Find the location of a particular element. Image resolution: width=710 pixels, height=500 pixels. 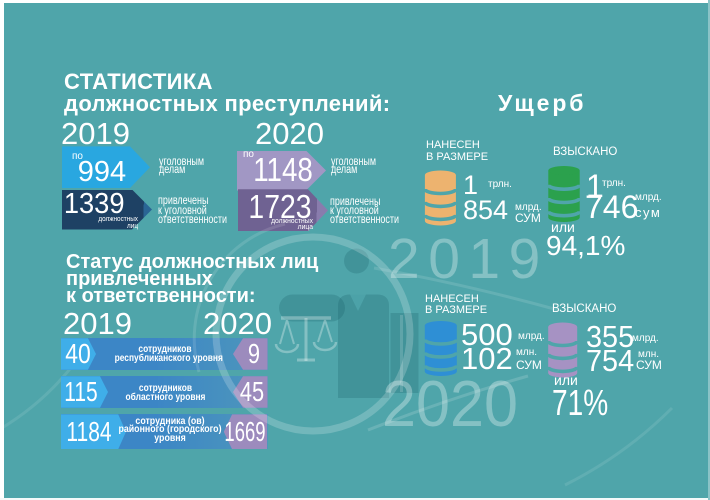

svg-text: 2020 is located at coordinates (450, 404).